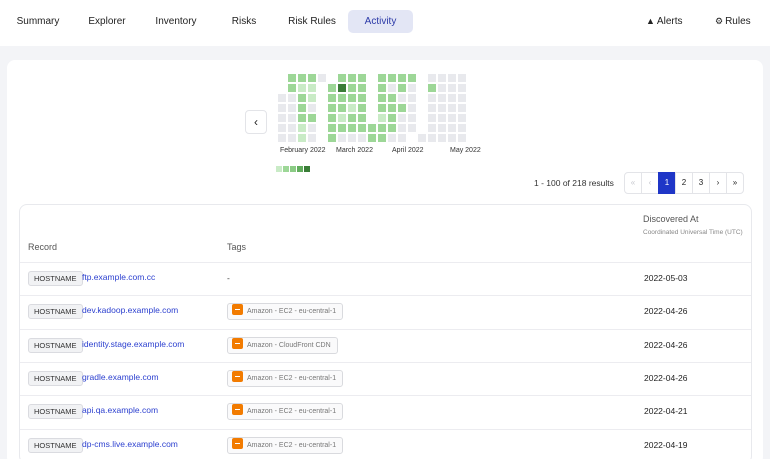 The image size is (770, 459). Describe the element at coordinates (130, 310) in the screenshot. I see `record-link: dev.kadoop.example.com` at that location.